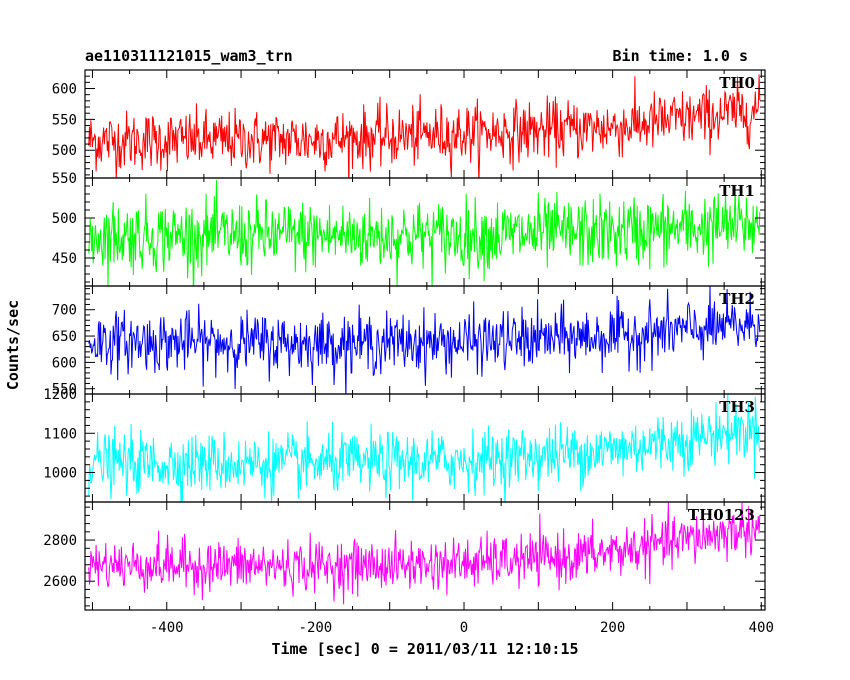  Describe the element at coordinates (737, 407) in the screenshot. I see `panel-label-th3: TH3` at that location.